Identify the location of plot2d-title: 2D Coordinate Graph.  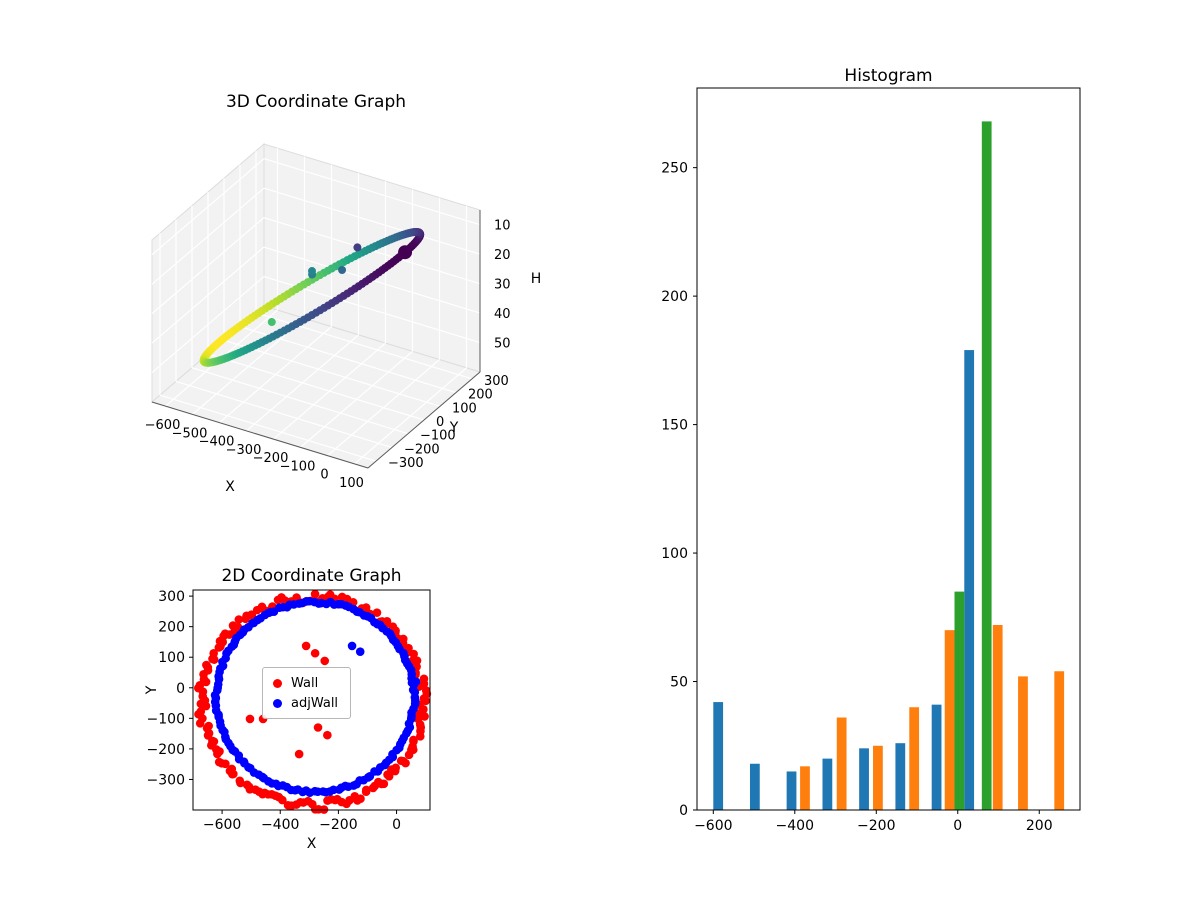
(311, 576).